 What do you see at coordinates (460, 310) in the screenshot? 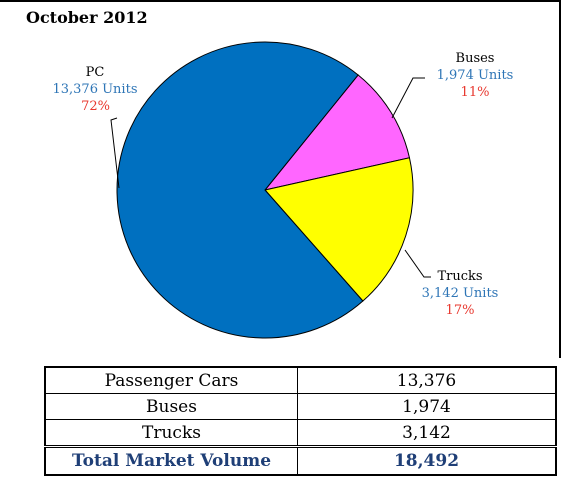
I see `label-trucks-percent: 17%` at bounding box center [460, 310].